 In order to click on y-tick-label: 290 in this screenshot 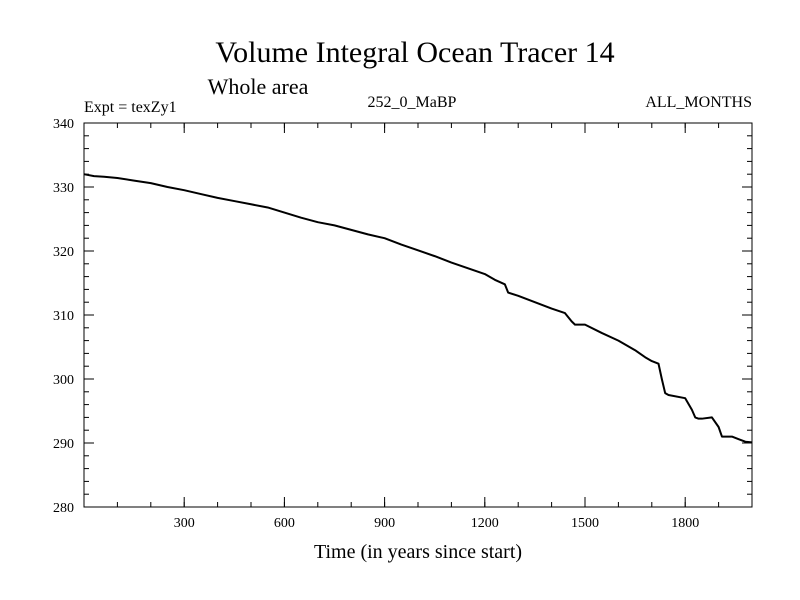, I will do `click(63, 444)`.